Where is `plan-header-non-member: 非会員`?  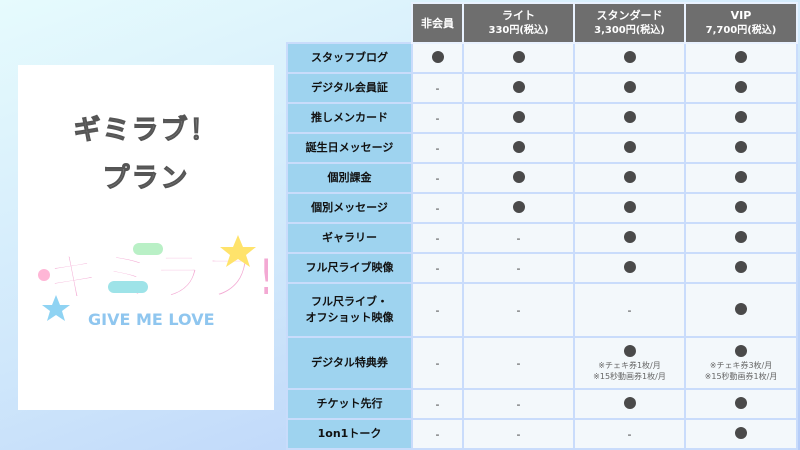
plan-header-non-member: 非会員 is located at coordinates (437, 23).